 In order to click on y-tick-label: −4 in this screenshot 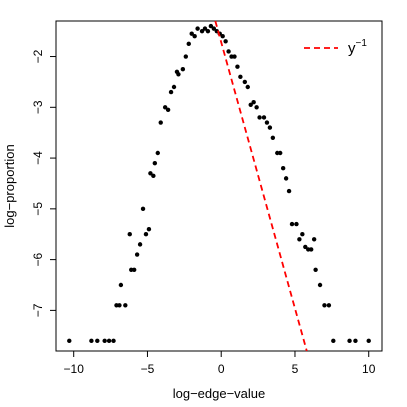, I will do `click(38, 158)`.